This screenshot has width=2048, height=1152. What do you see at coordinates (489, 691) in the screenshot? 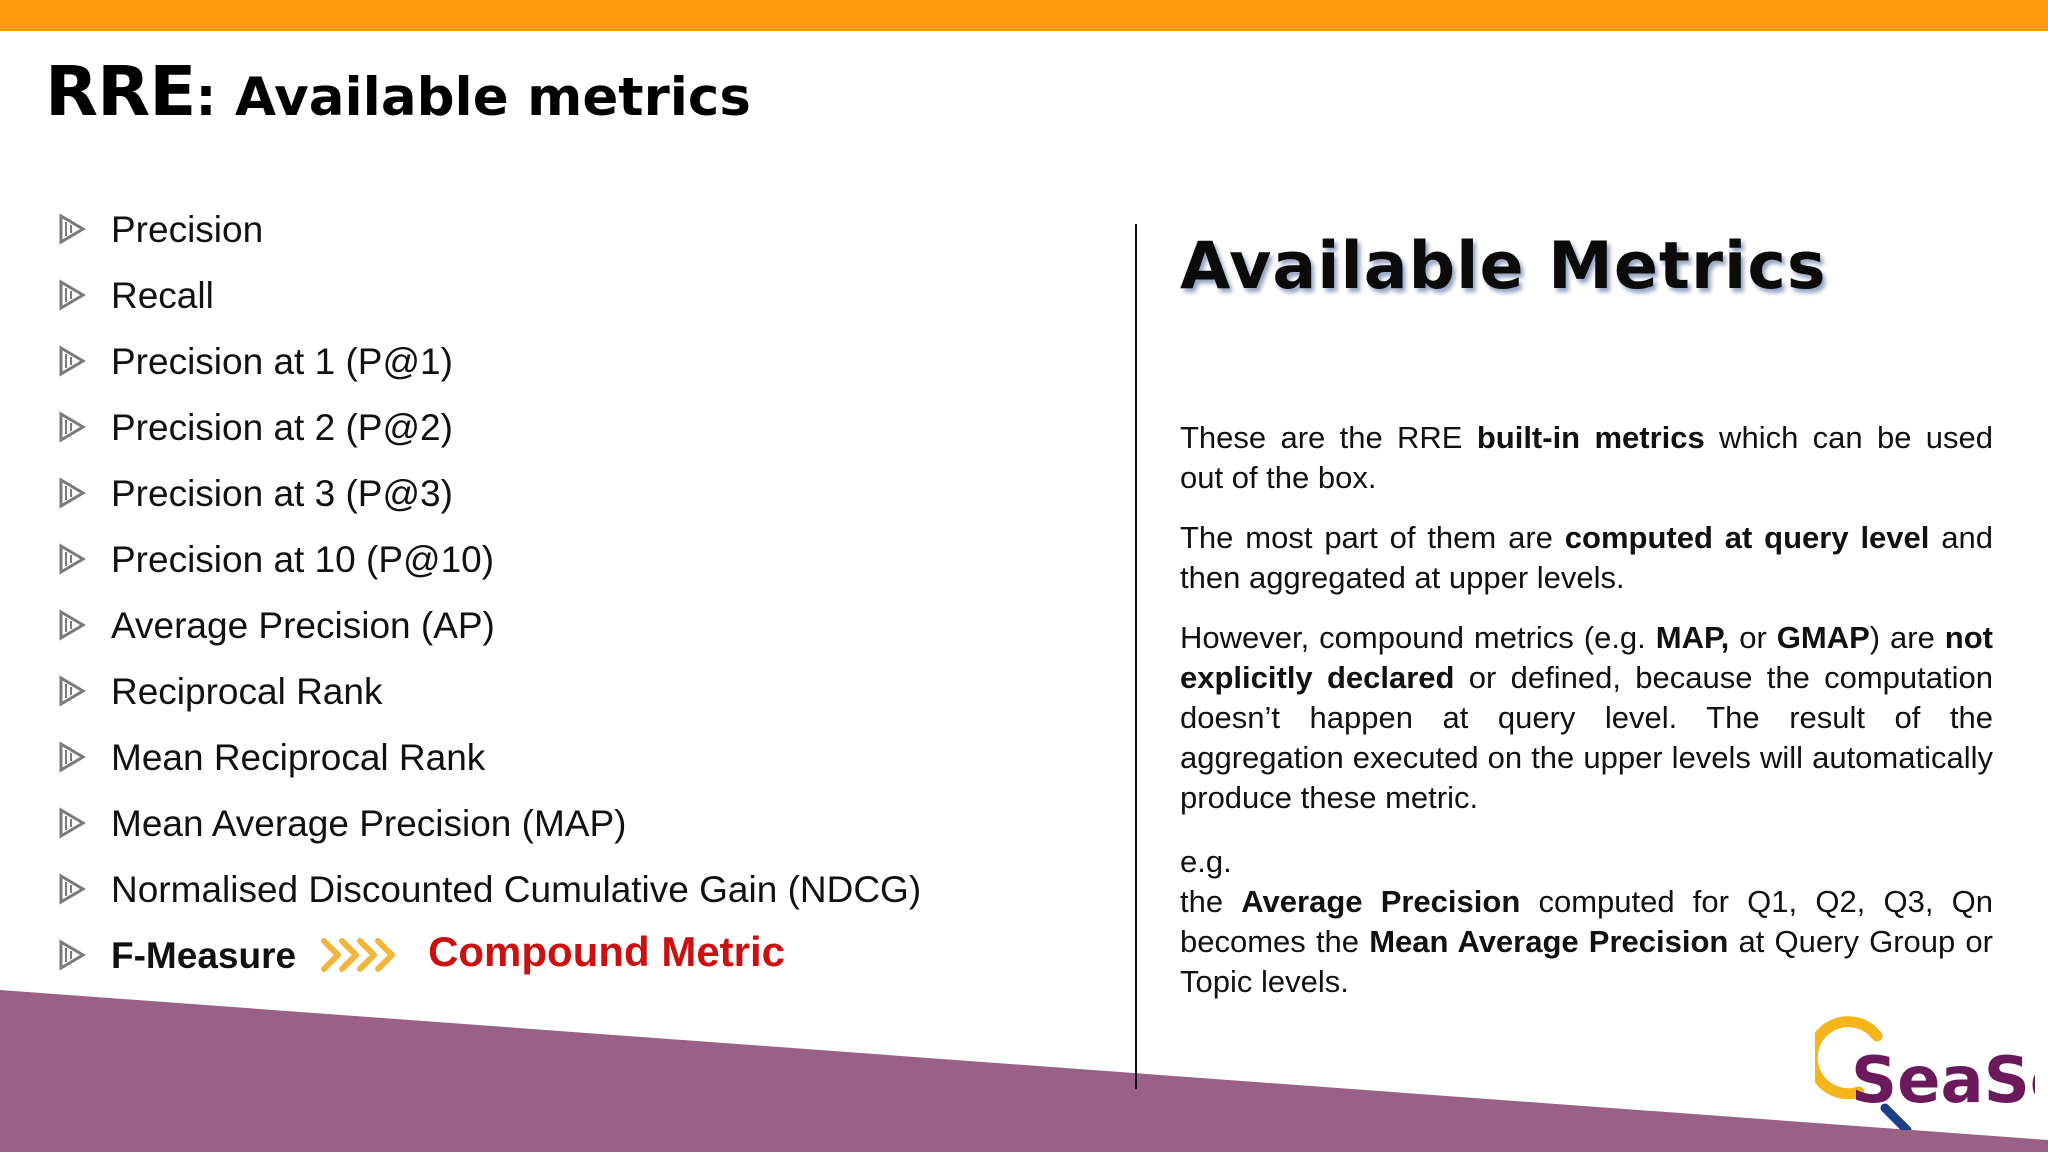
I see `list-item: Reciprocal Rank` at bounding box center [489, 691].